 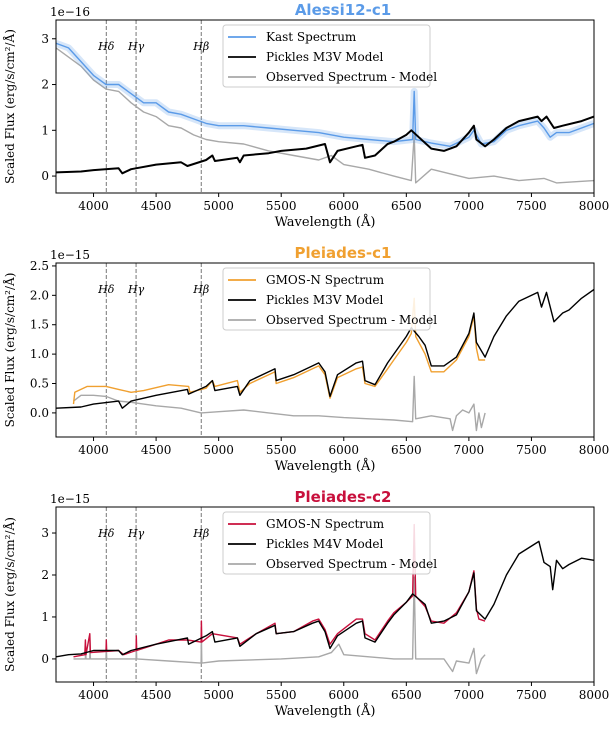 I want to click on y-tick-label: 1.5, so click(x=39, y=325).